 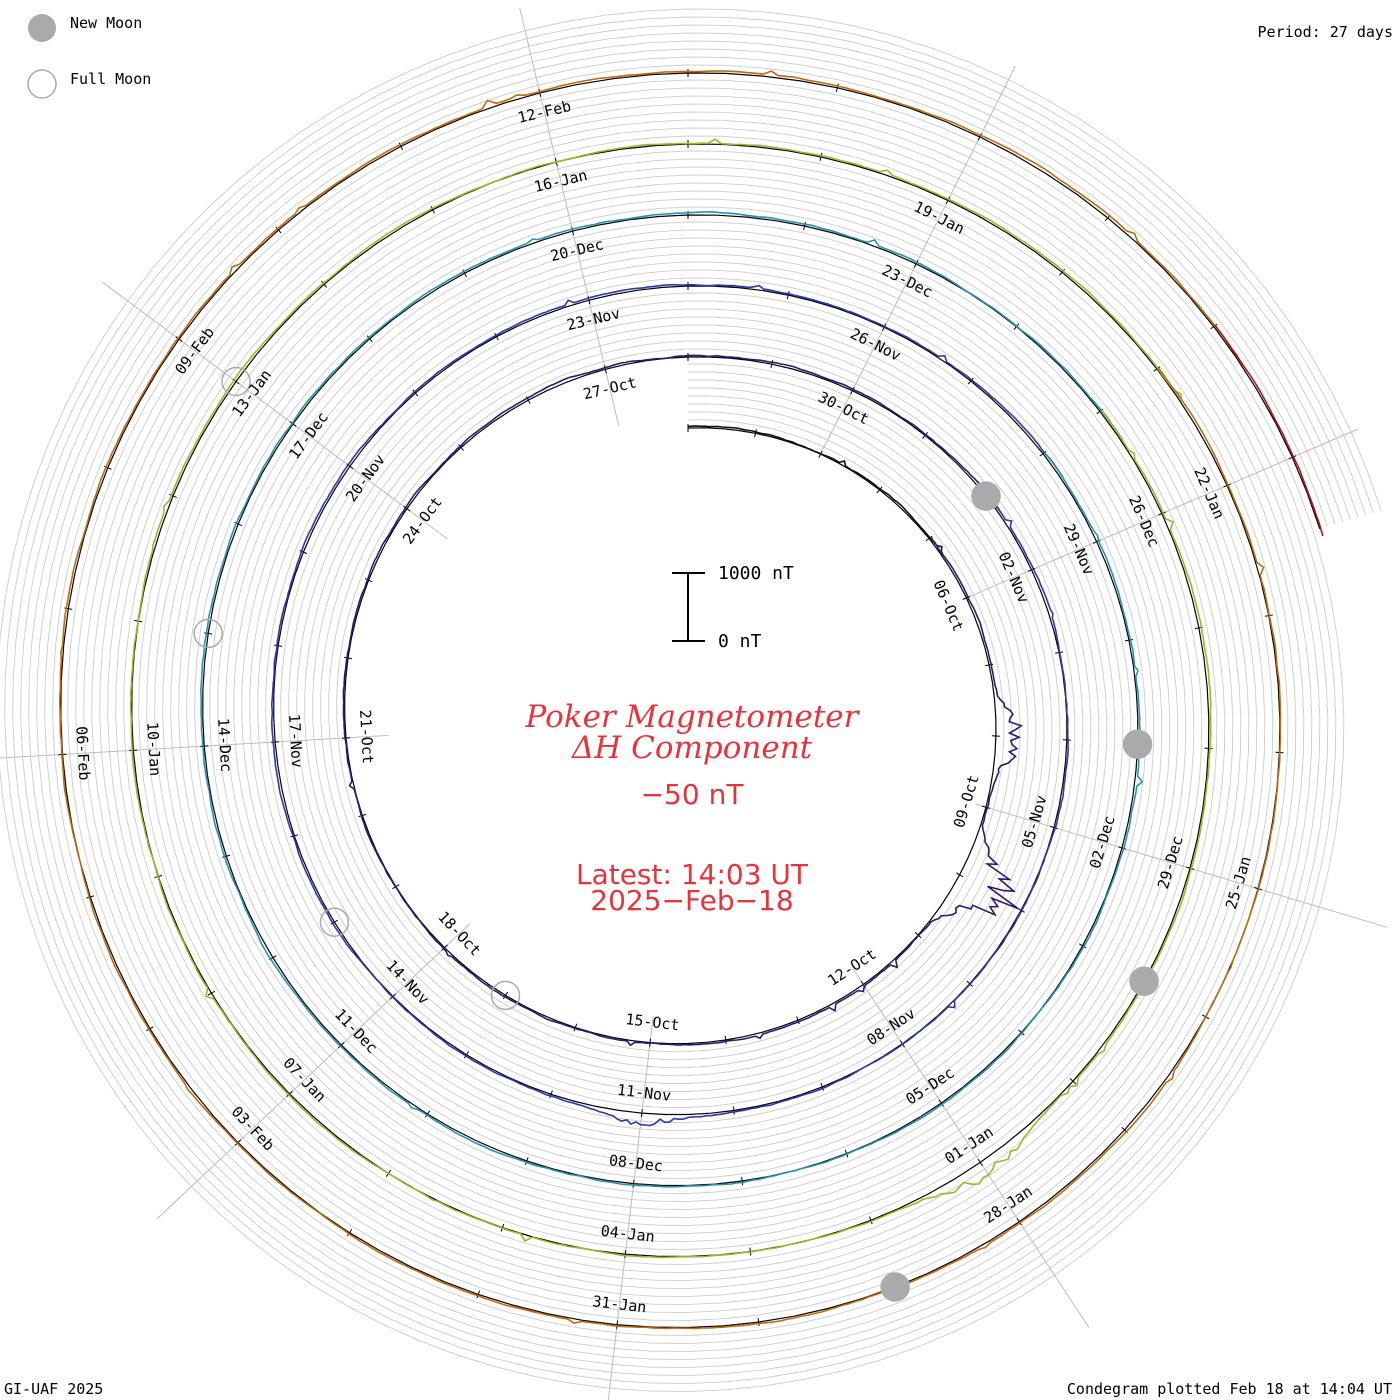 What do you see at coordinates (851, 967) in the screenshot?
I see `date-label: 12-Oct` at bounding box center [851, 967].